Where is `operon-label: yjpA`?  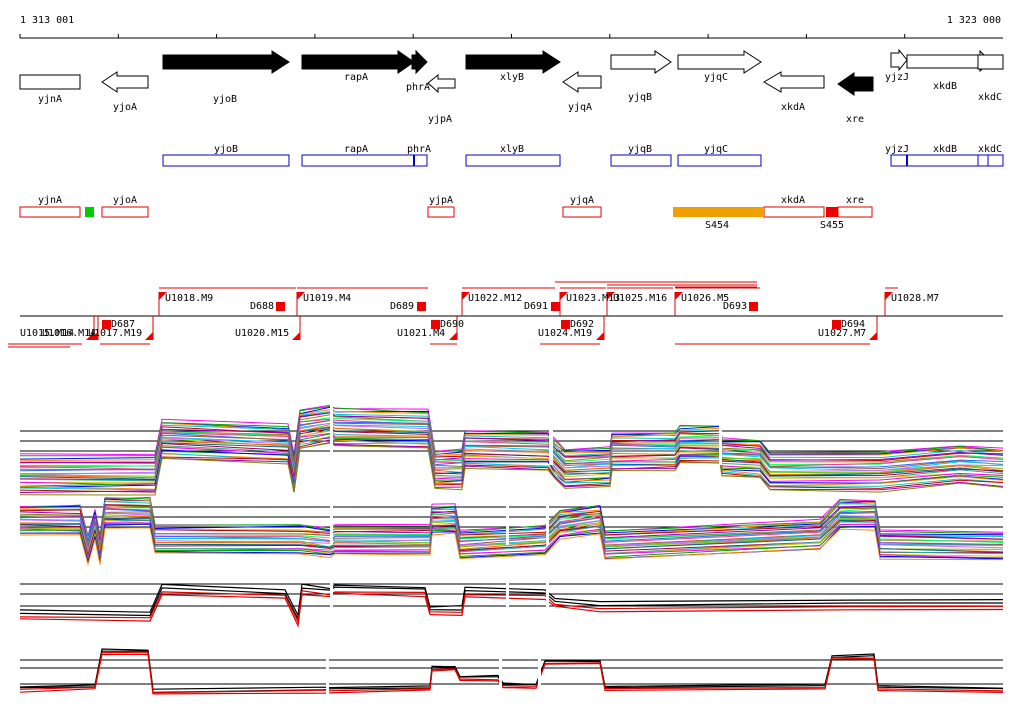
operon-label: yjpA is located at coordinates (441, 200).